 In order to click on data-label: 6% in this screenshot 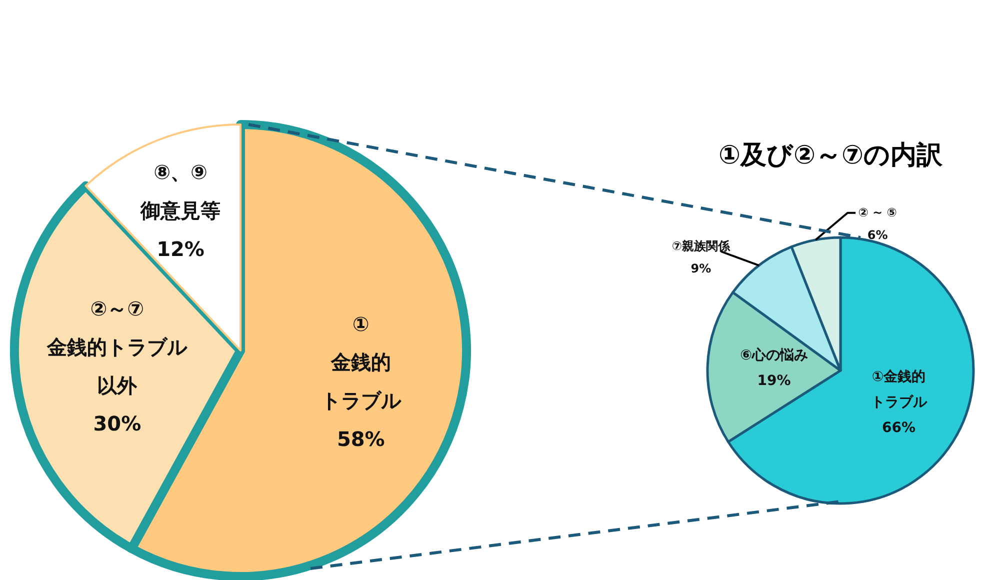, I will do `click(877, 235)`.